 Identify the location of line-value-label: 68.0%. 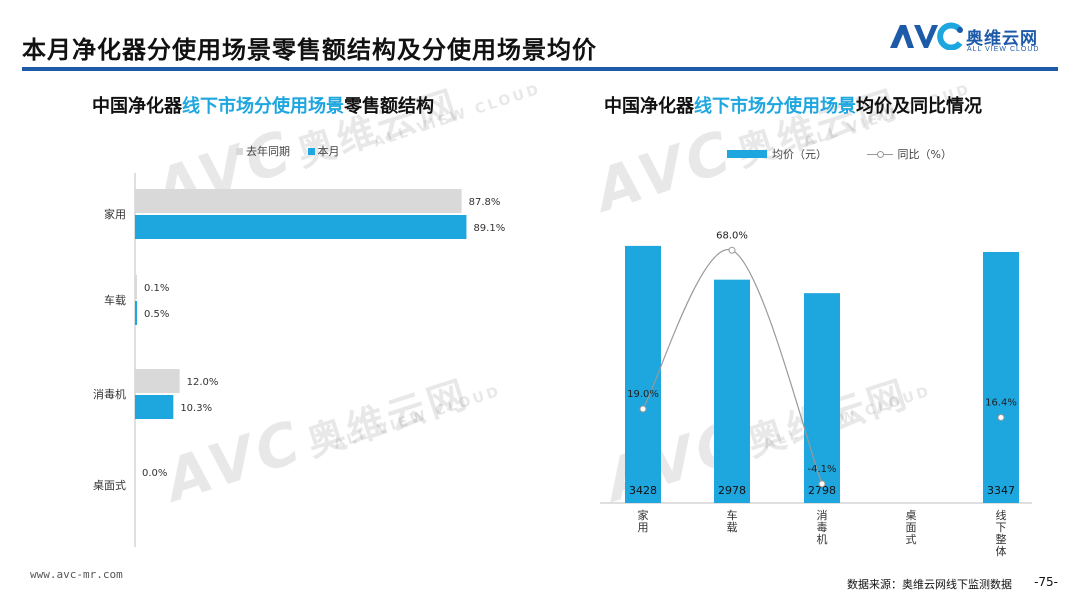
(732, 235).